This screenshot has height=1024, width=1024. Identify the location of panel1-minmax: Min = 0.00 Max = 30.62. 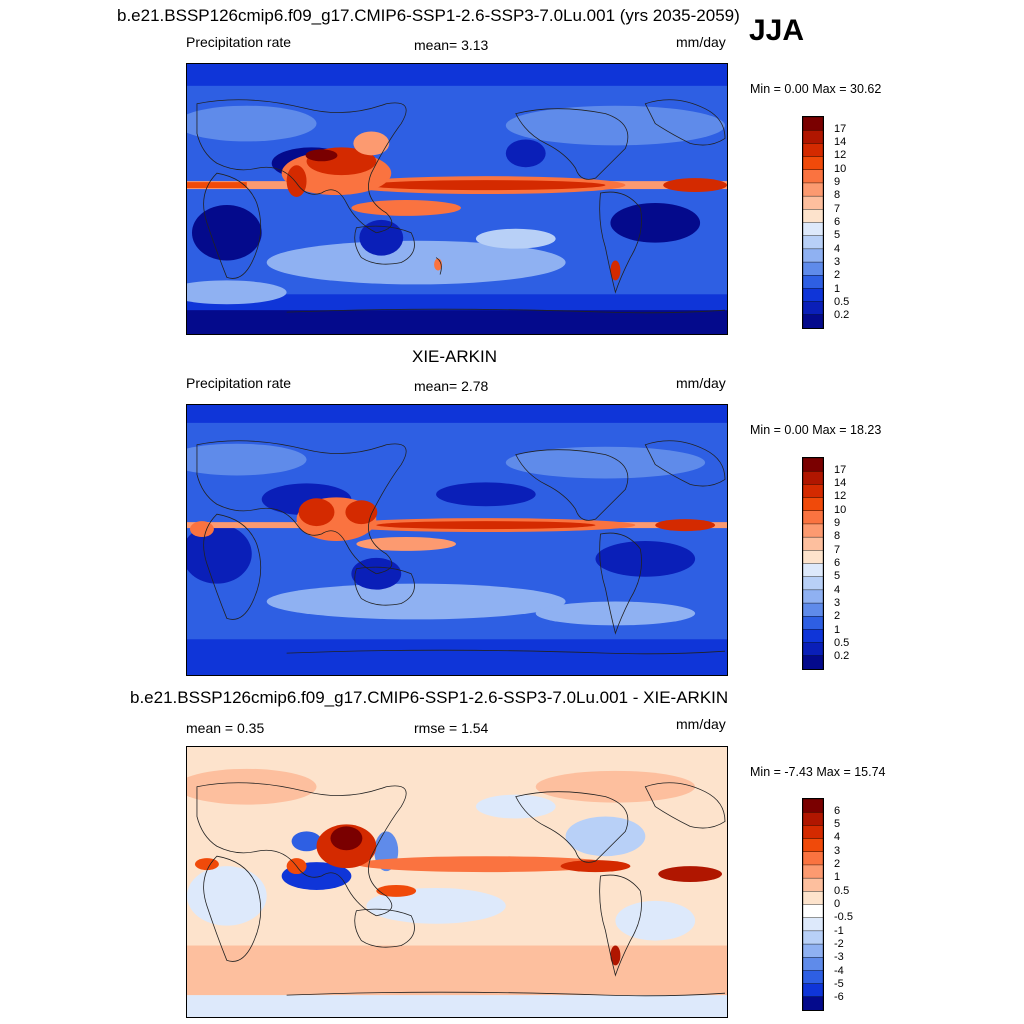
(816, 89).